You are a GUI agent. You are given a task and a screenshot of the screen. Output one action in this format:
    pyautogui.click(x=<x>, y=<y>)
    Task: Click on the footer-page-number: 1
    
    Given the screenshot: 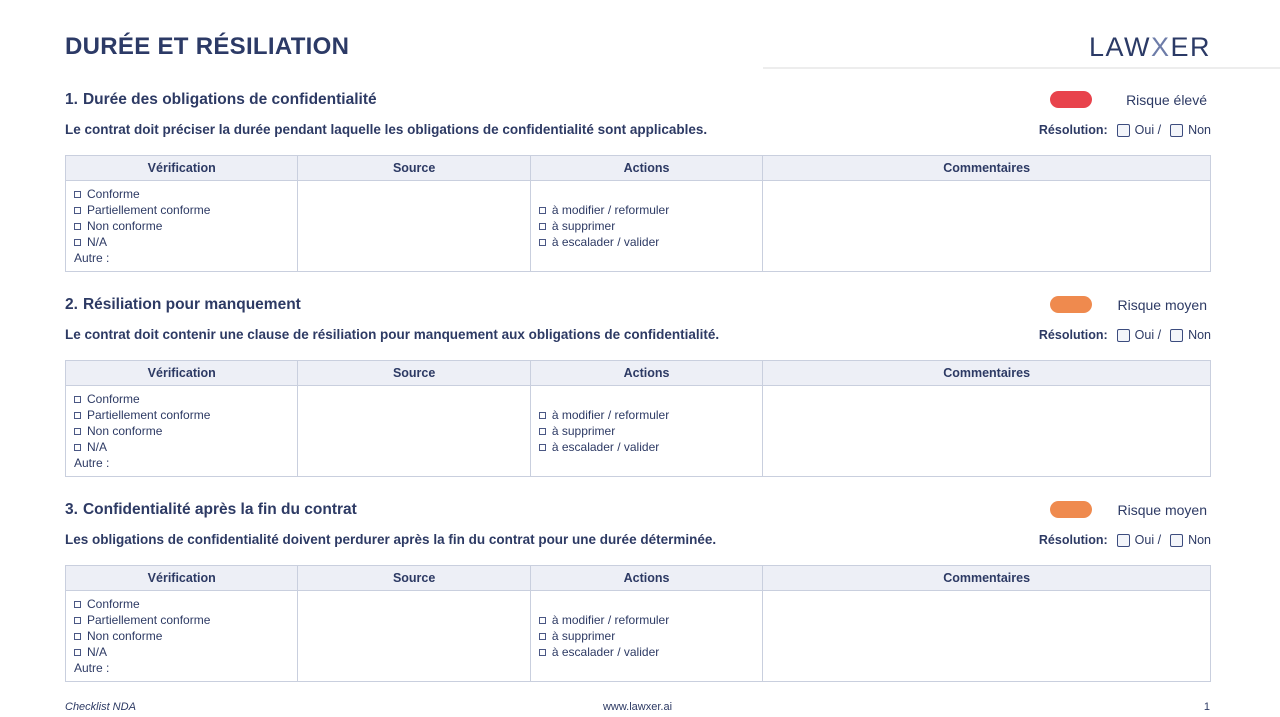 What is the action you would take?
    pyautogui.click(x=1206, y=707)
    